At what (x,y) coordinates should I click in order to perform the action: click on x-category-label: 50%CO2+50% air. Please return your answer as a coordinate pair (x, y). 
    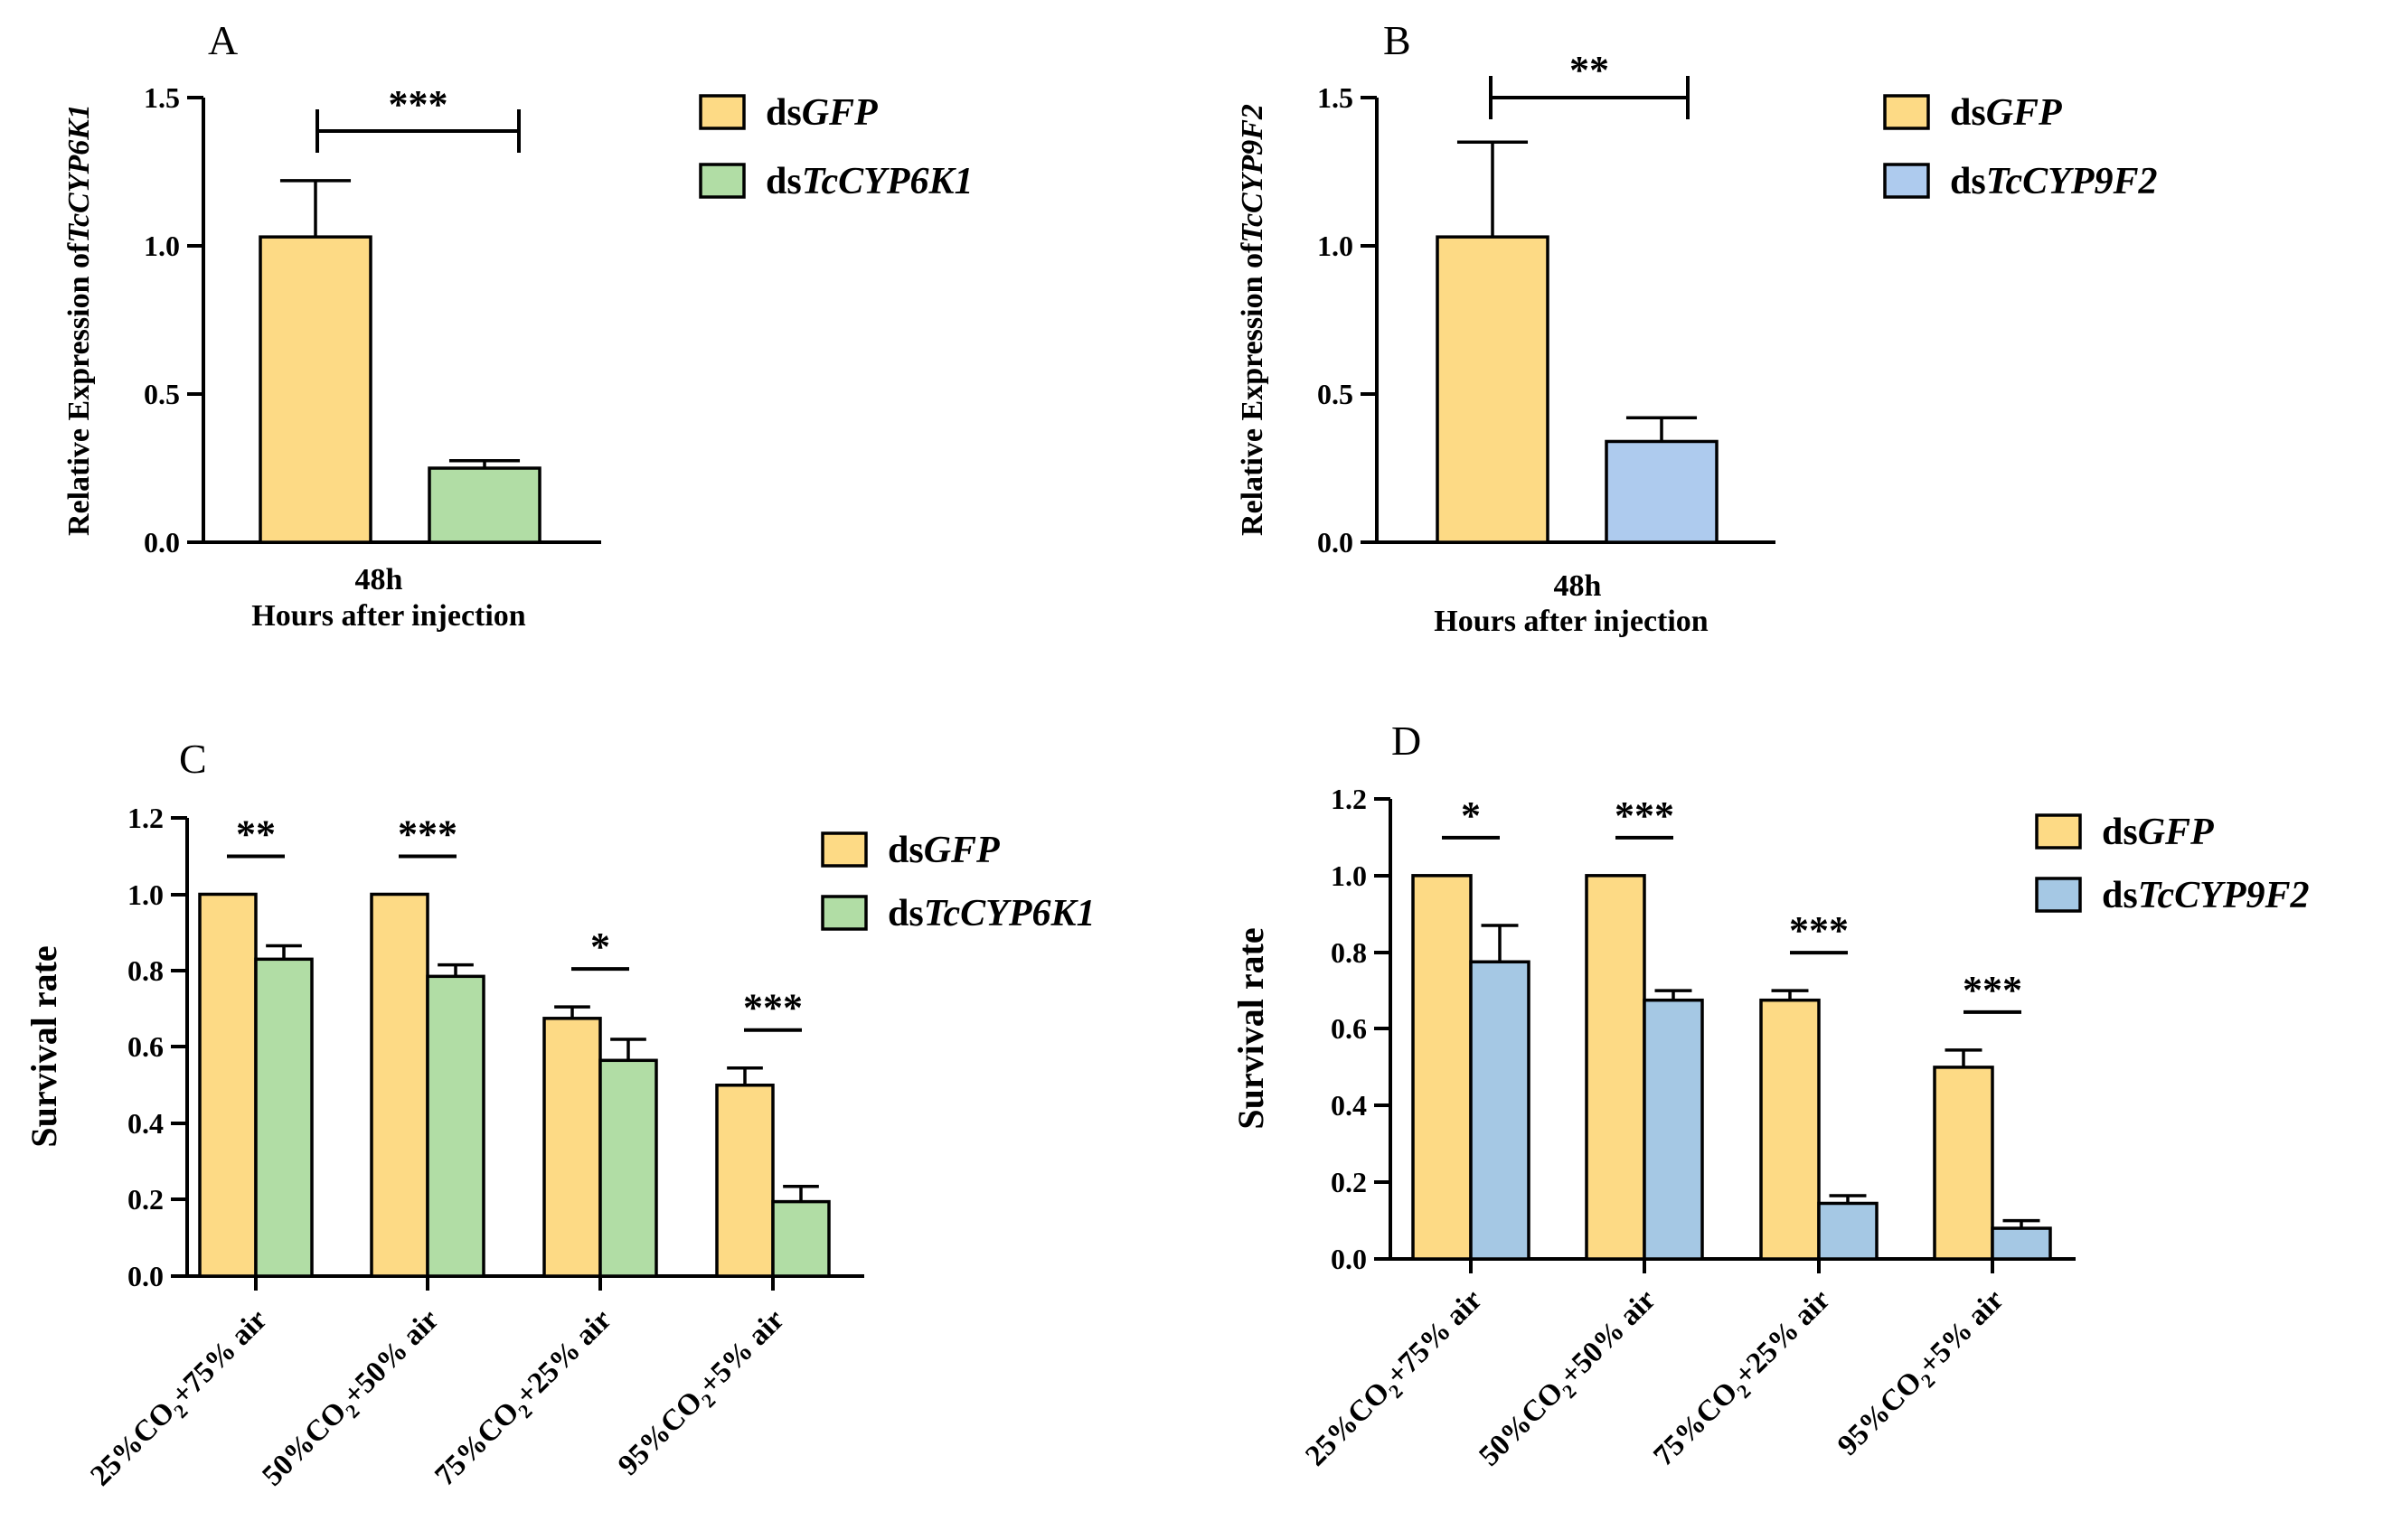
    Looking at the image, I should click on (1569, 1379).